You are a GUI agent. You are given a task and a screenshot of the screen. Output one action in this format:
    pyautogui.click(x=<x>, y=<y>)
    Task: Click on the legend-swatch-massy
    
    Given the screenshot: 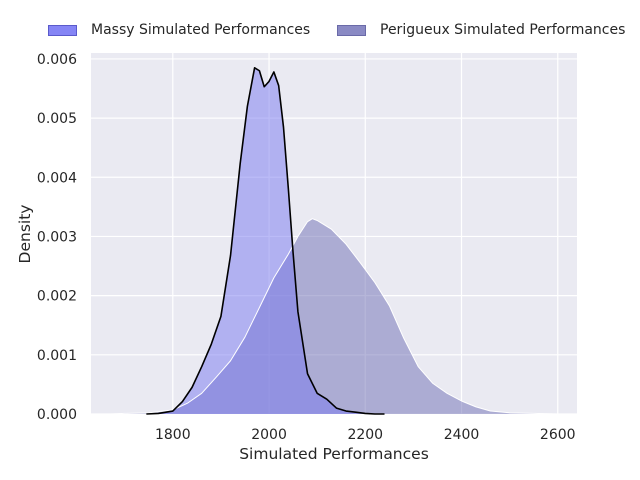 What is the action you would take?
    pyautogui.click(x=62, y=30)
    